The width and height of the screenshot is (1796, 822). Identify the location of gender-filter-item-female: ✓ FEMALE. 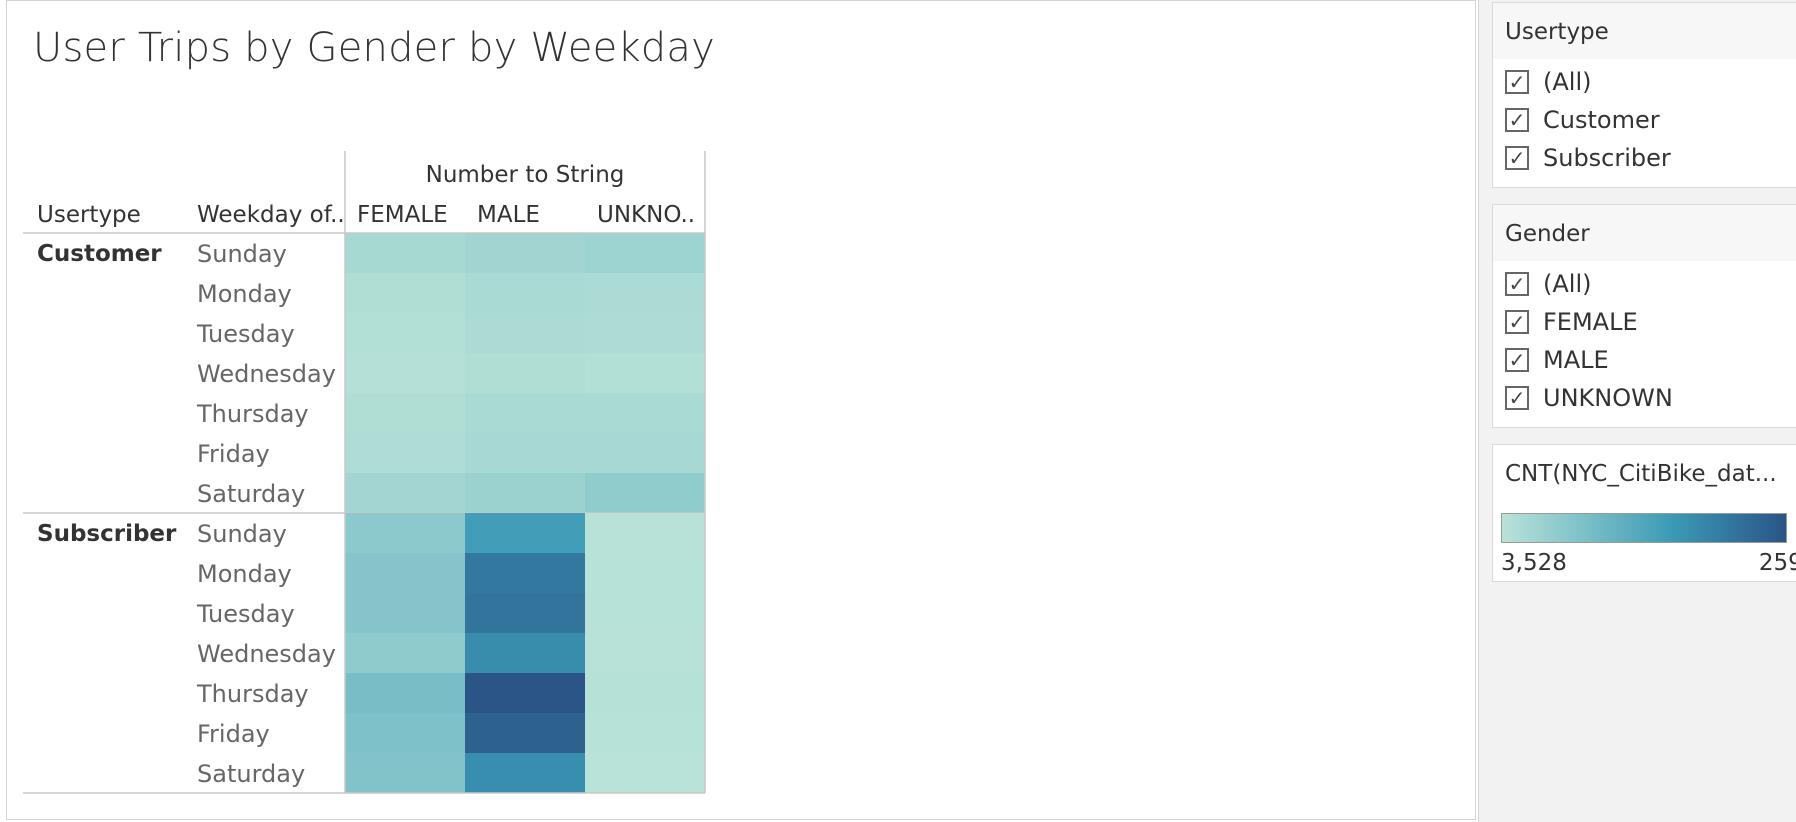
(1644, 322).